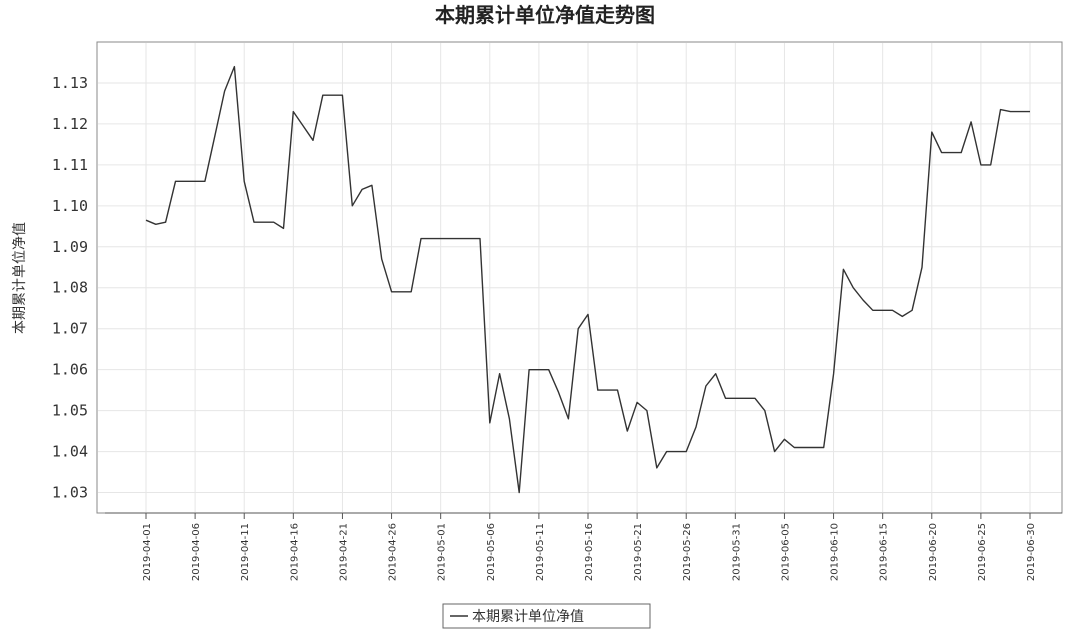  I want to click on legend-box, so click(546, 616).